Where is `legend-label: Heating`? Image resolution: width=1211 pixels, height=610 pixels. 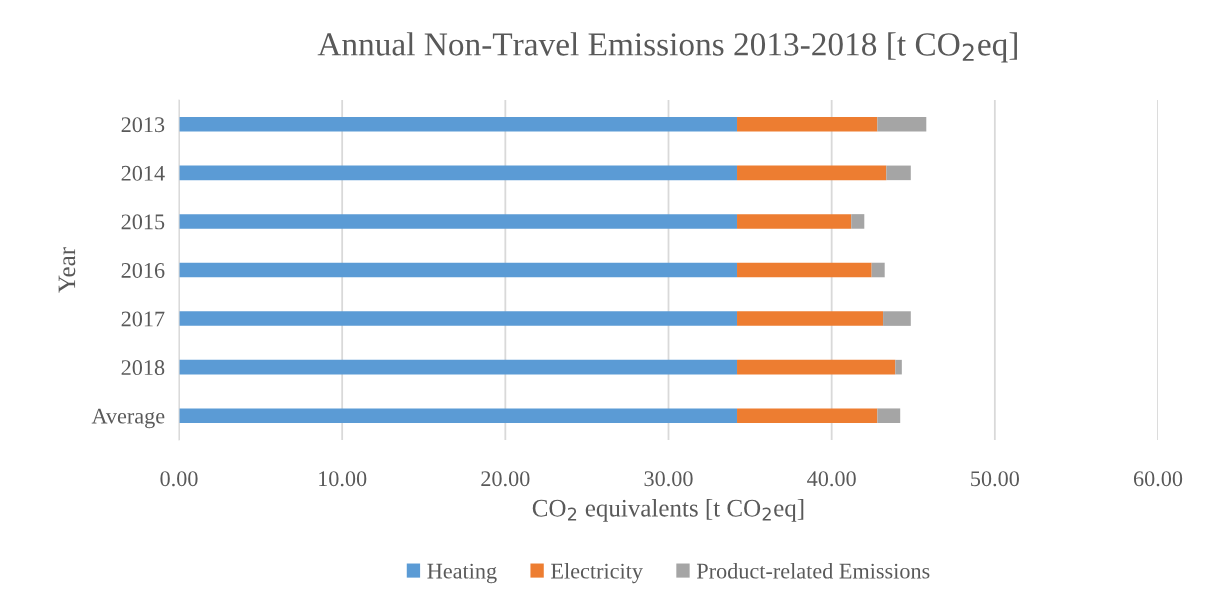
legend-label: Heating is located at coordinates (462, 573).